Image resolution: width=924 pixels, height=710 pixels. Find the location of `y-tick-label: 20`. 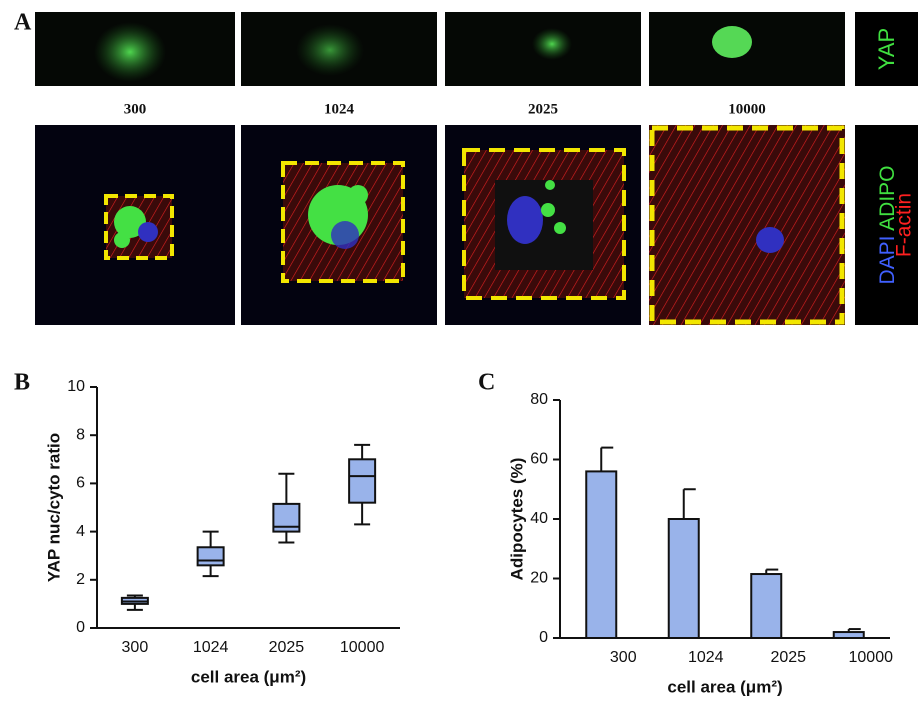

y-tick-label: 20 is located at coordinates (539, 578).